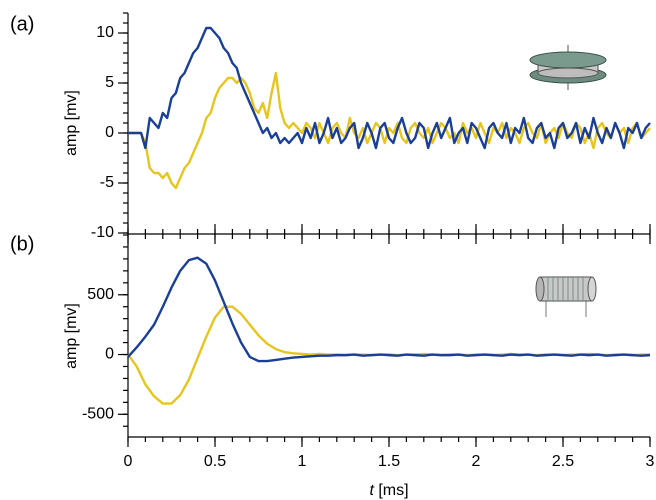 Image resolution: width=656 pixels, height=500 pixels. I want to click on panel-label: (a), so click(22, 24).